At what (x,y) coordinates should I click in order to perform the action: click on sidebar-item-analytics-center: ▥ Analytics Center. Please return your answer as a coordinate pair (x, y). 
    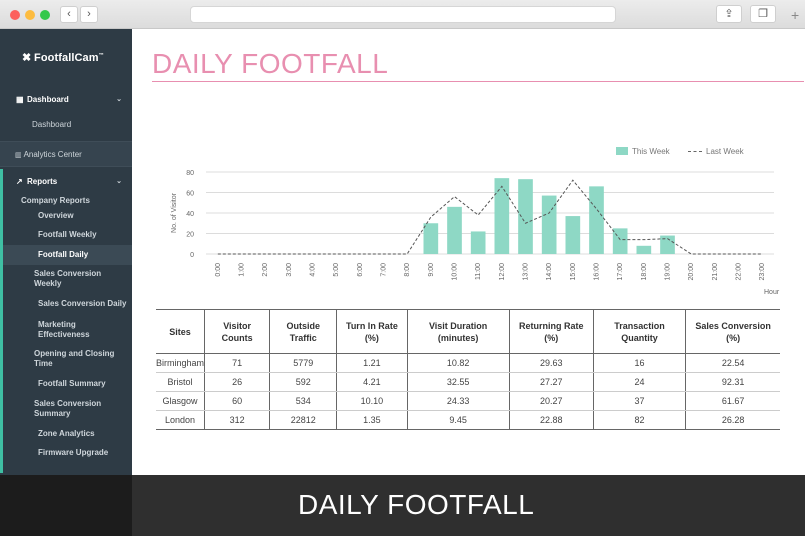
    Looking at the image, I should click on (66, 154).